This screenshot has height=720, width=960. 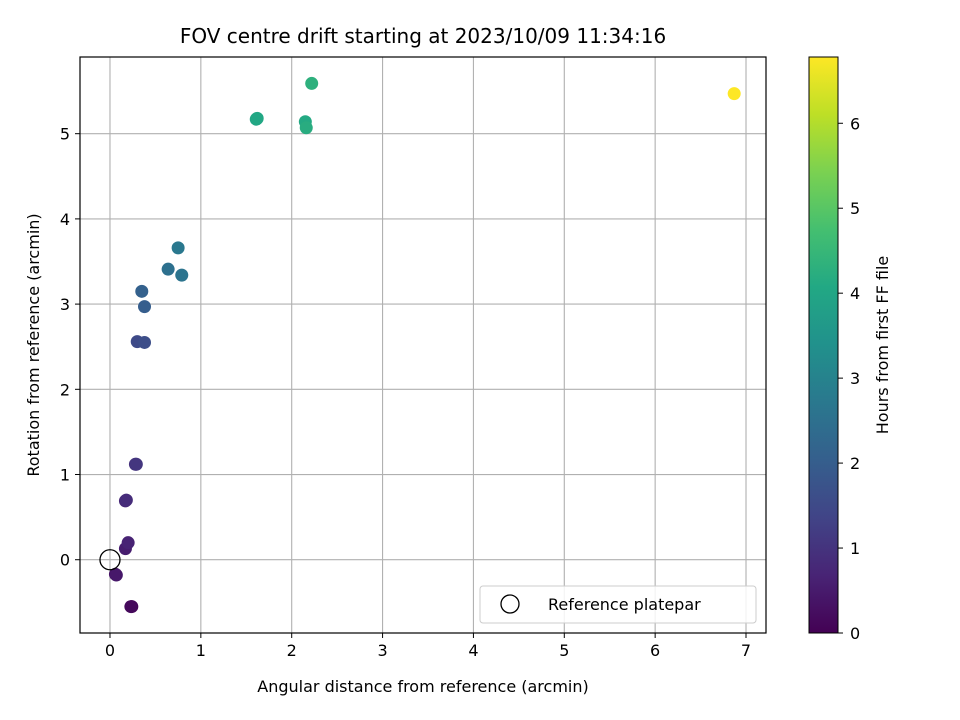 I want to click on reference-marker-layer, so click(x=110, y=560).